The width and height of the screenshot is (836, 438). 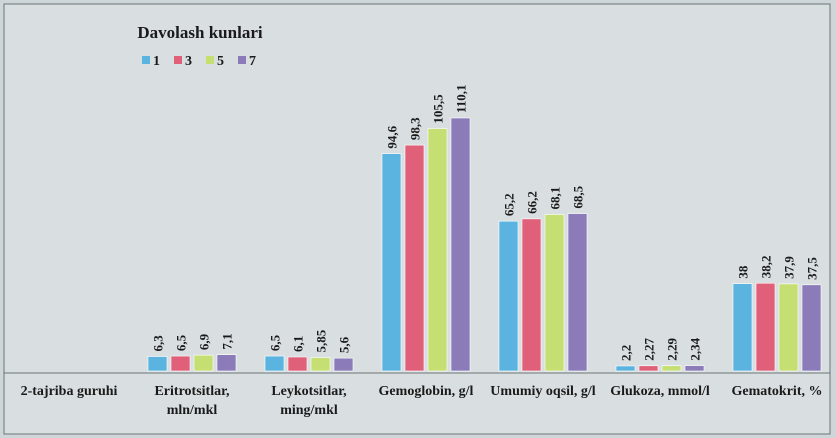 I want to click on data-label: 6,9, so click(x=204, y=341).